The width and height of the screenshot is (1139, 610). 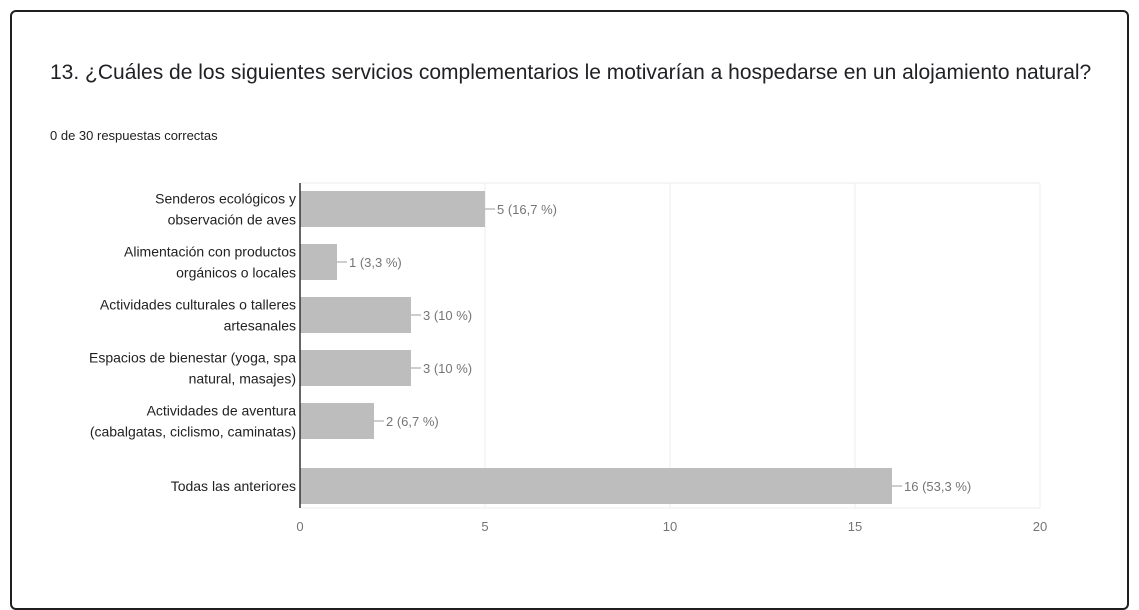 What do you see at coordinates (1040, 526) in the screenshot?
I see `x-tick-label: 20` at bounding box center [1040, 526].